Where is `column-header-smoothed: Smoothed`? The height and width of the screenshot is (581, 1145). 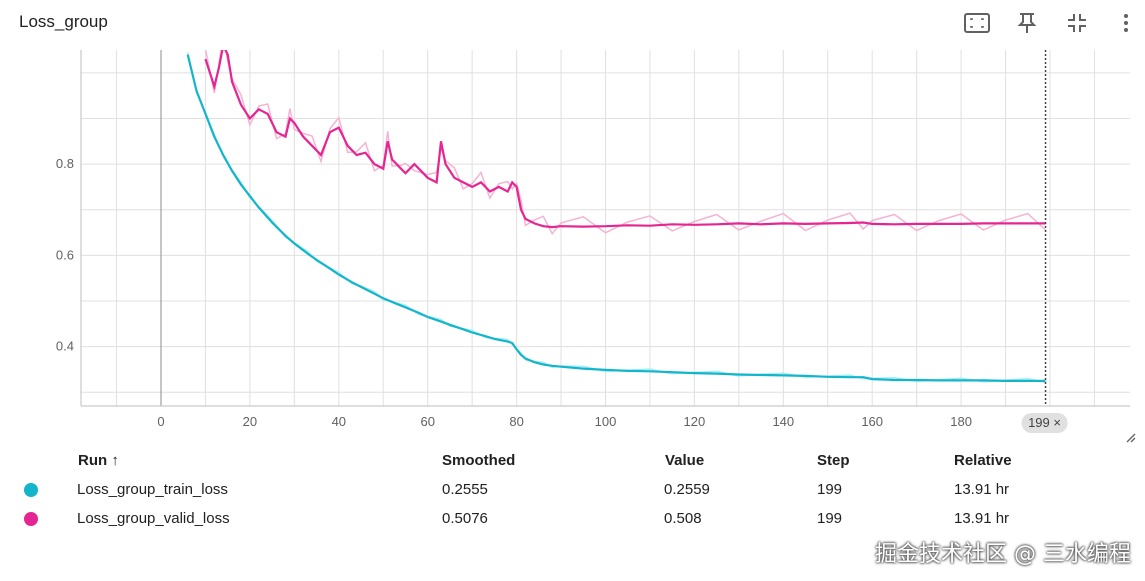
column-header-smoothed: Smoothed is located at coordinates (479, 460).